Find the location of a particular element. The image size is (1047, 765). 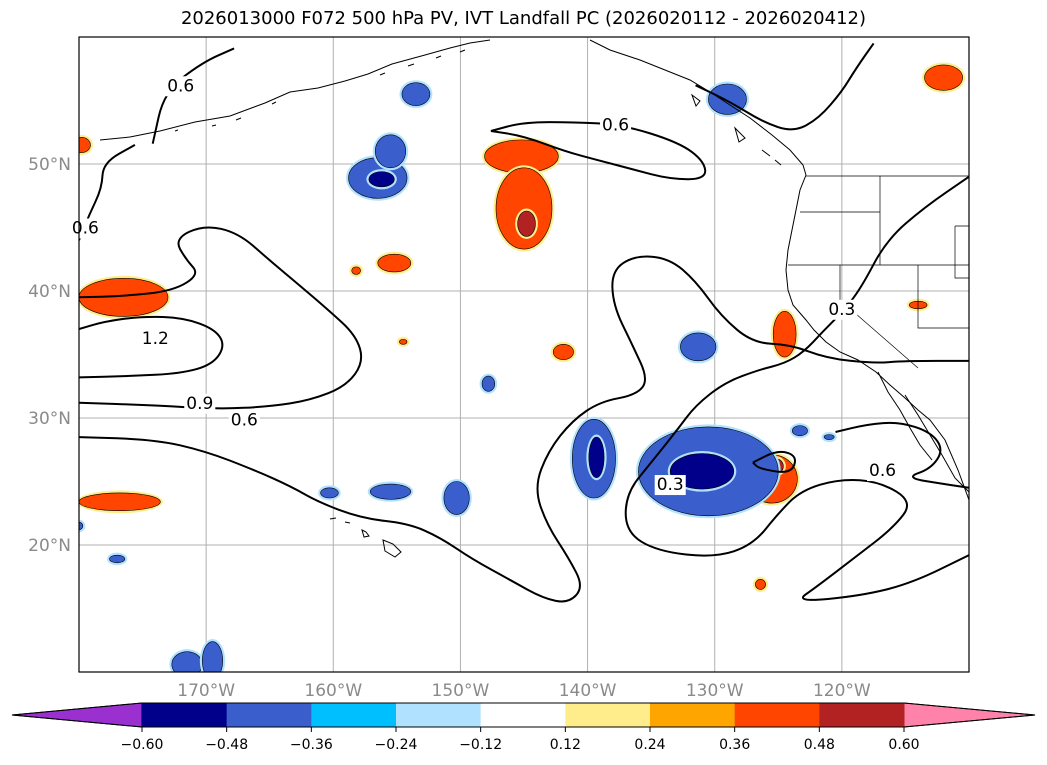

lat-tick-label: 20°N is located at coordinates (49, 546).